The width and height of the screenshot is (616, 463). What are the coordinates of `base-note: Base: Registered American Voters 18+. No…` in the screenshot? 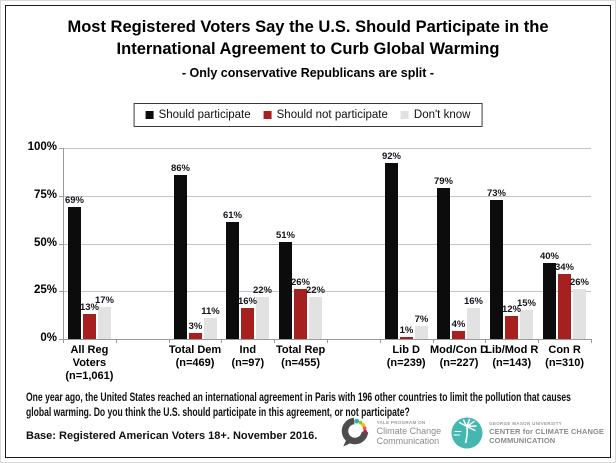 It's located at (172, 436).